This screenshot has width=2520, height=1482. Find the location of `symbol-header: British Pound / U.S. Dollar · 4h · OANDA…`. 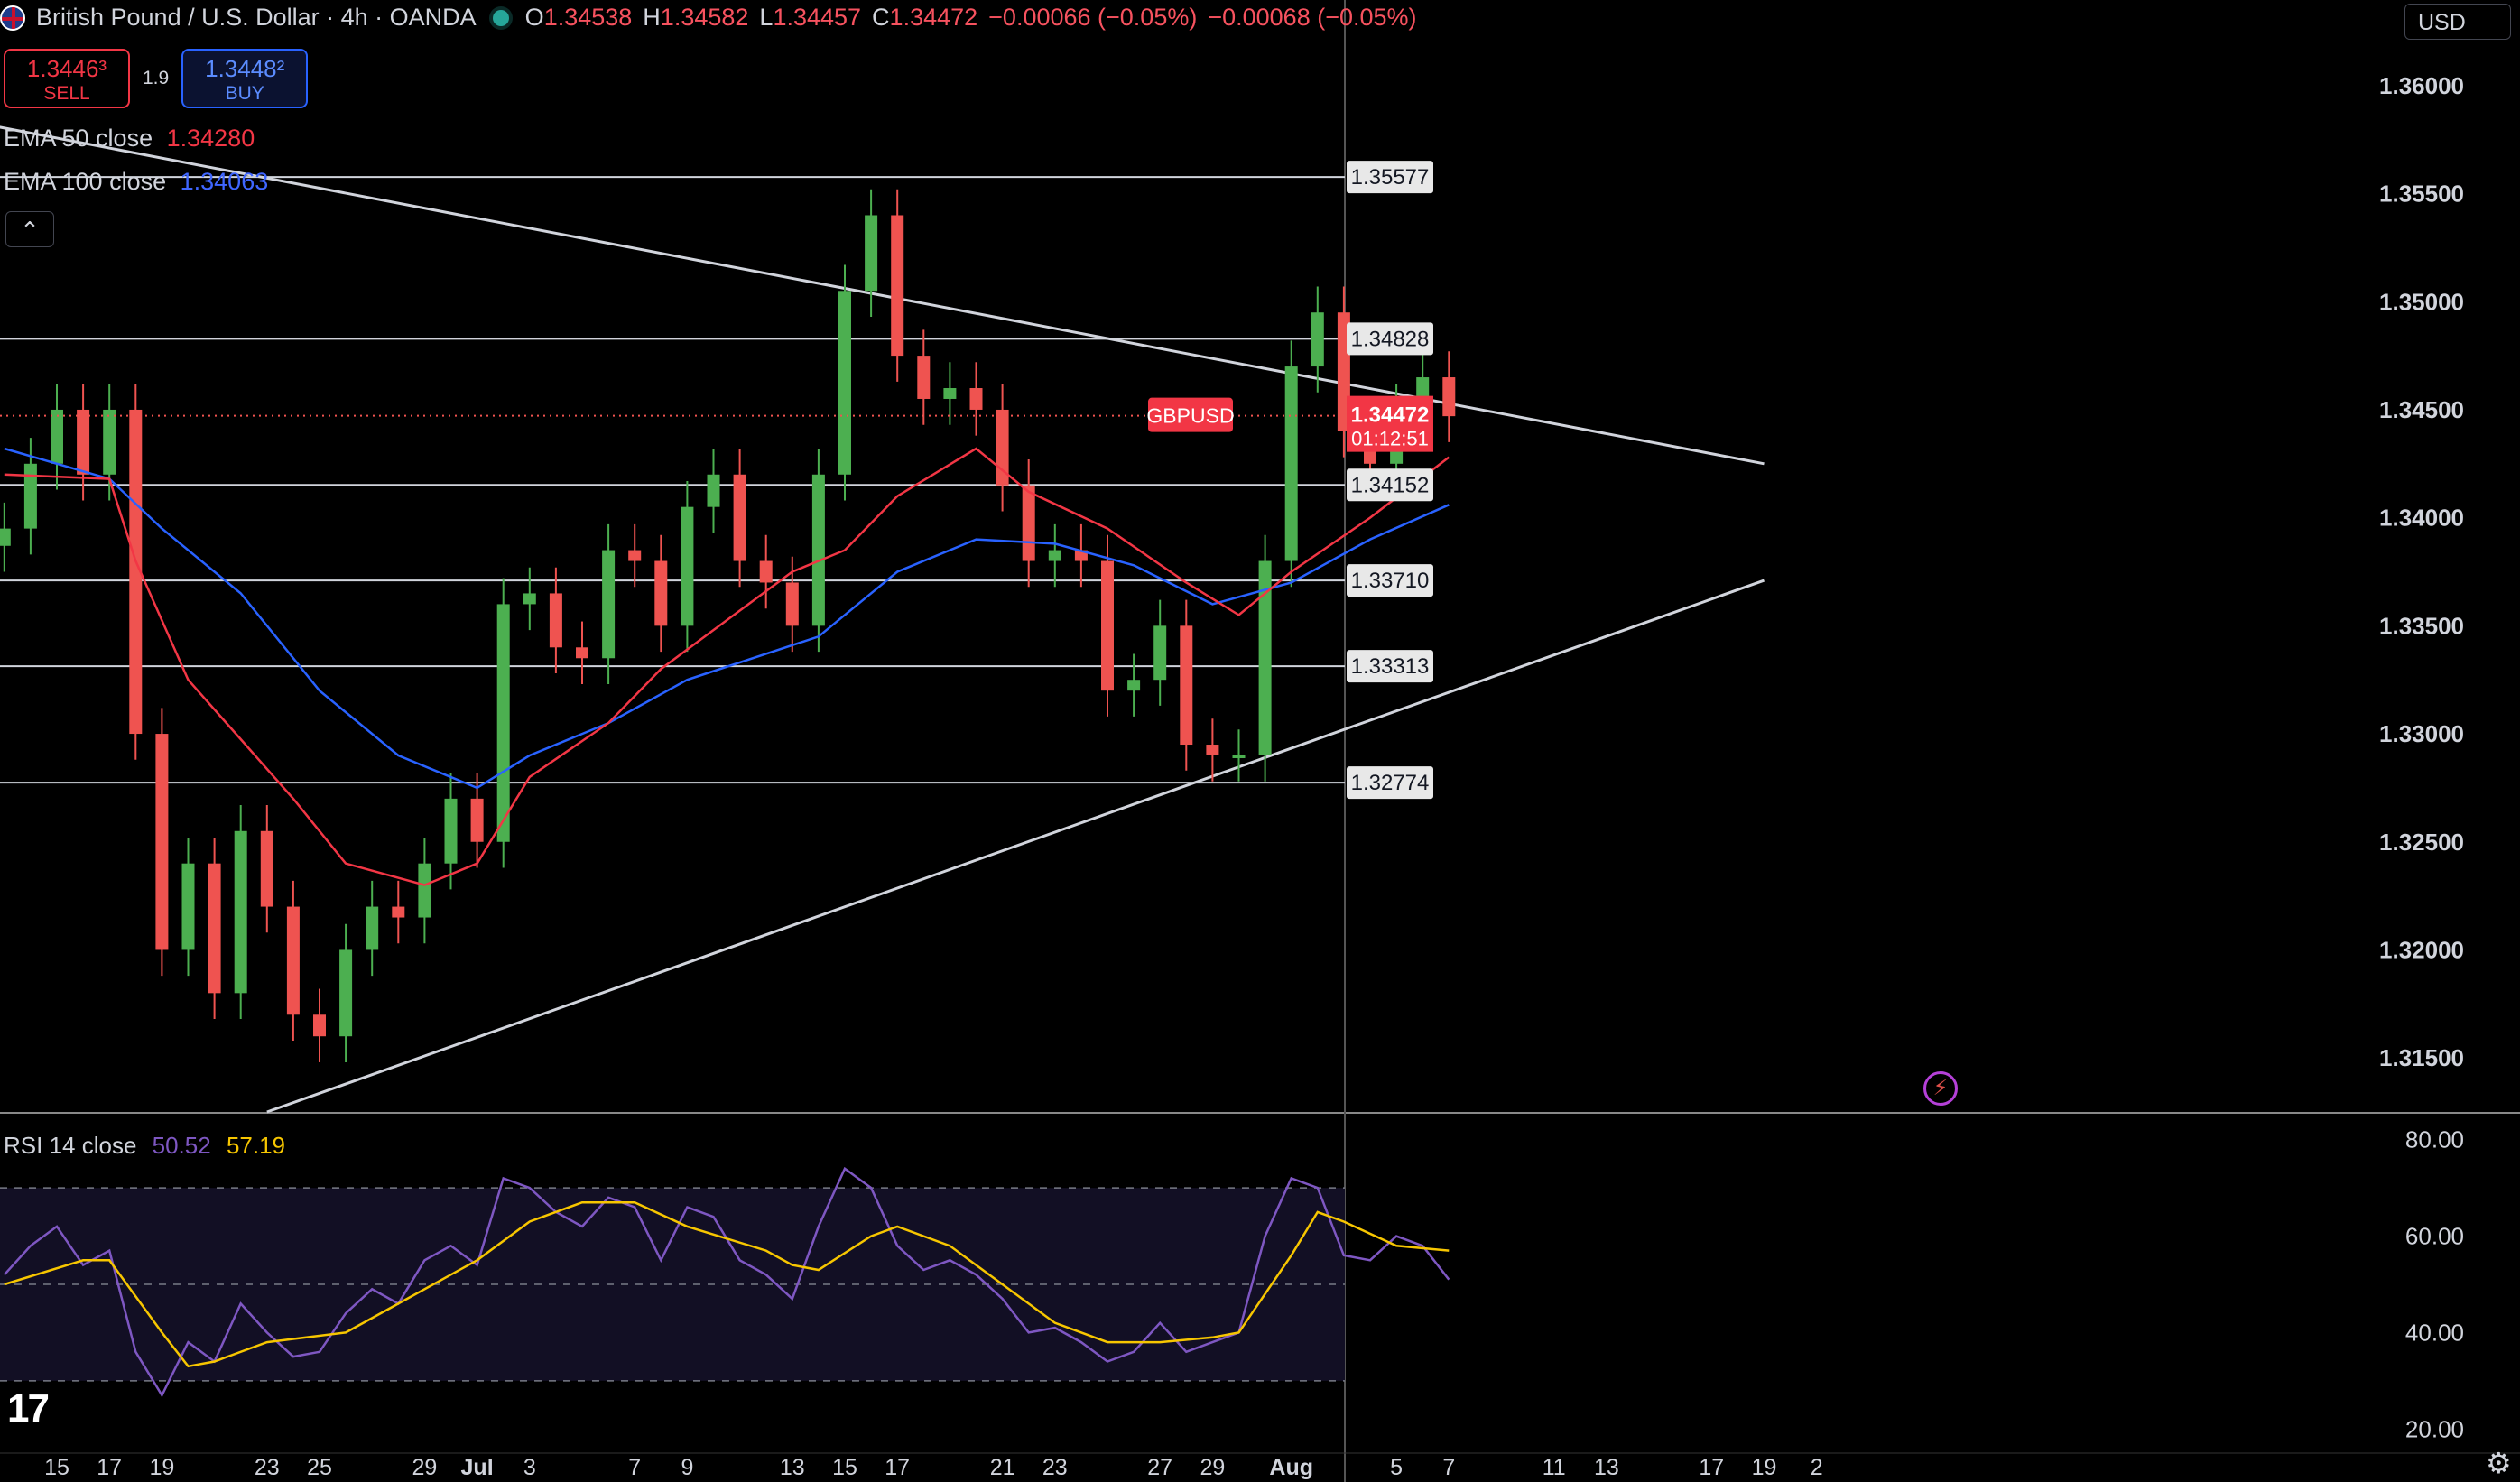

symbol-header: British Pound / U.S. Dollar · 4h · OANDA… is located at coordinates (714, 18).